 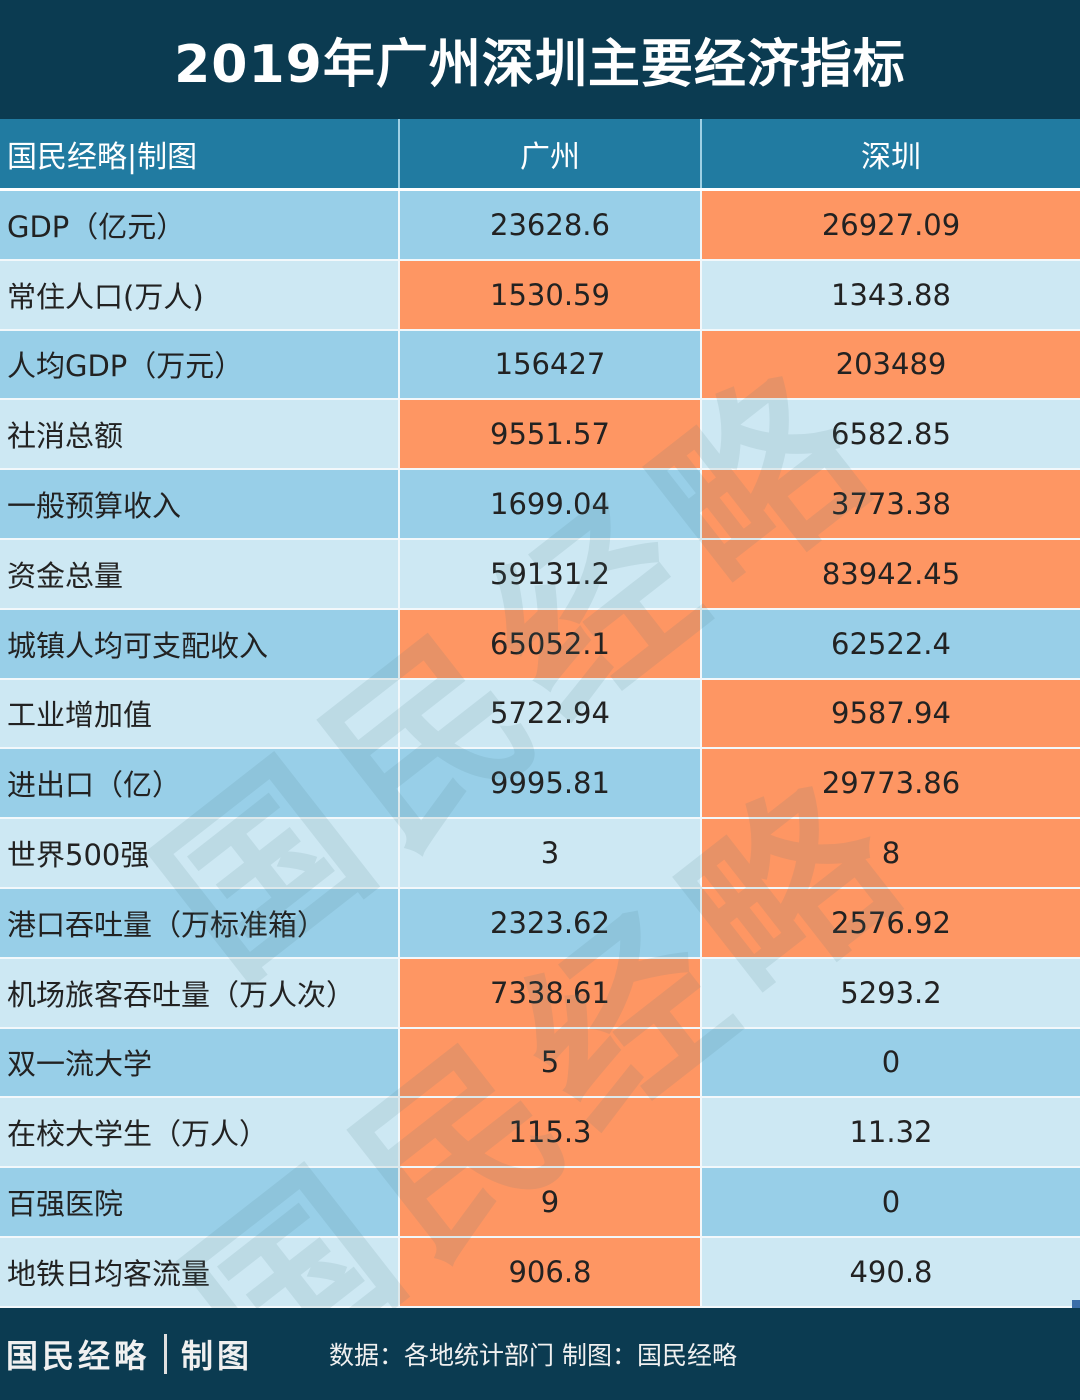 I want to click on cell-guangzhou: 5722.94, so click(x=549, y=713).